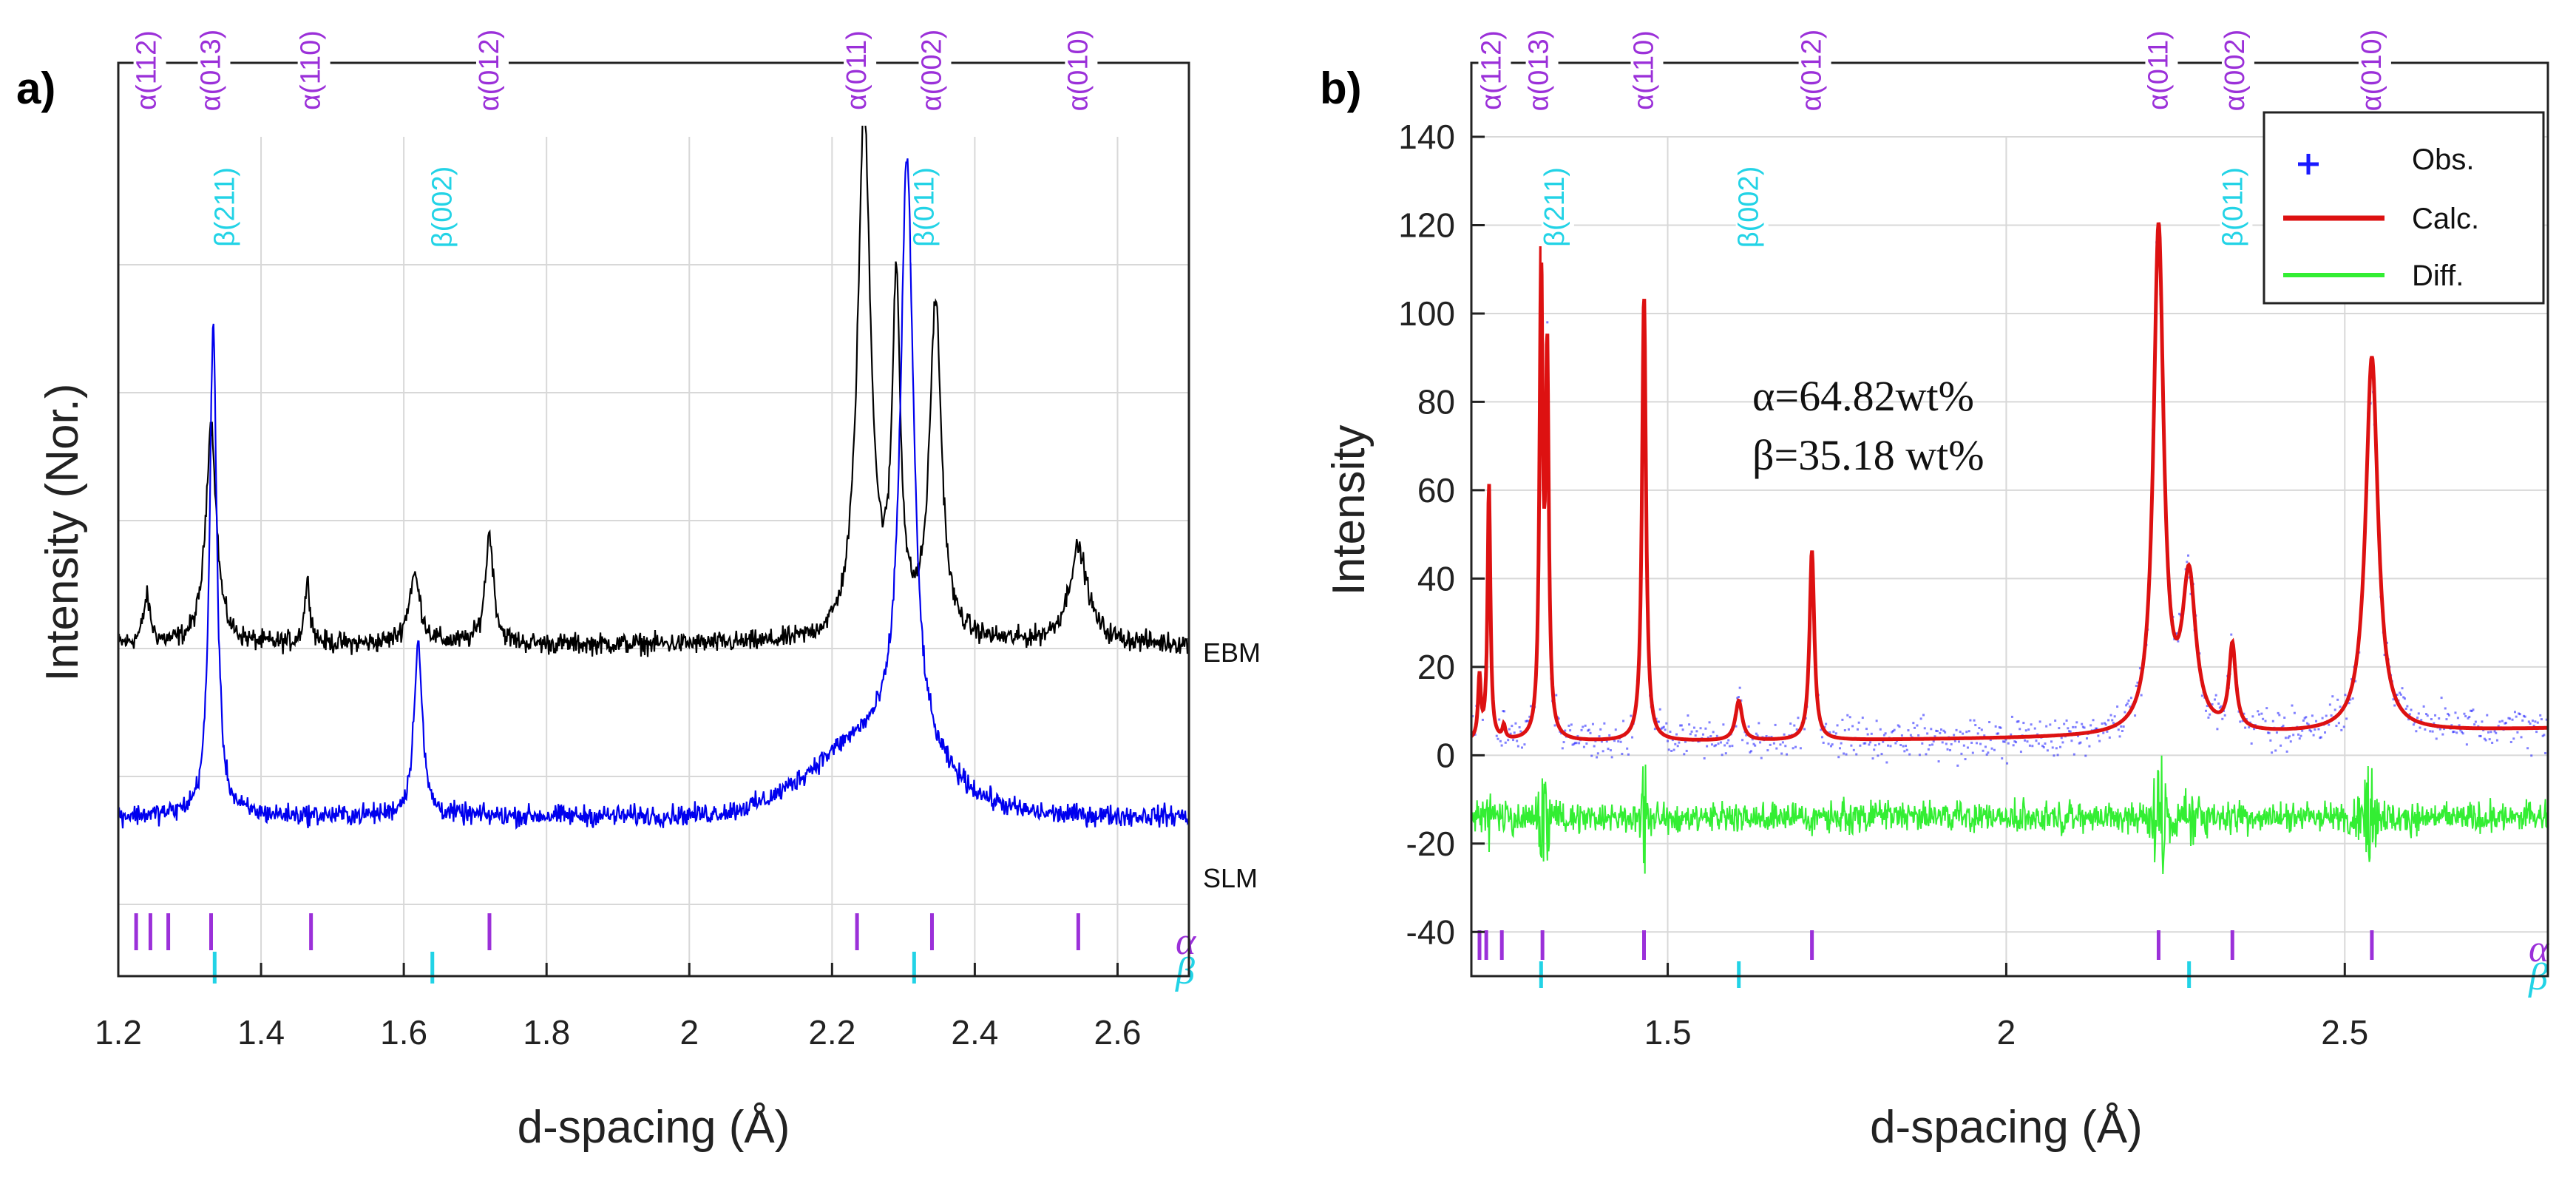 This screenshot has height=1178, width=2576. Describe the element at coordinates (210, 71) in the screenshot. I see `alpha-peak-label: α(013)` at that location.